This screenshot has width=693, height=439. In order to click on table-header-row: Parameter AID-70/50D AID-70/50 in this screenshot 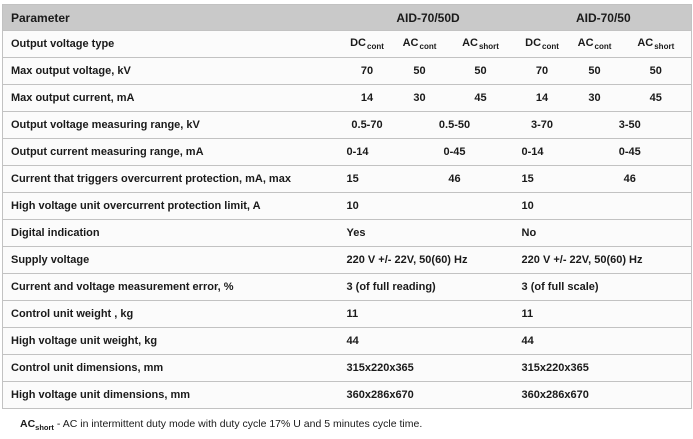, I will do `click(347, 17)`.